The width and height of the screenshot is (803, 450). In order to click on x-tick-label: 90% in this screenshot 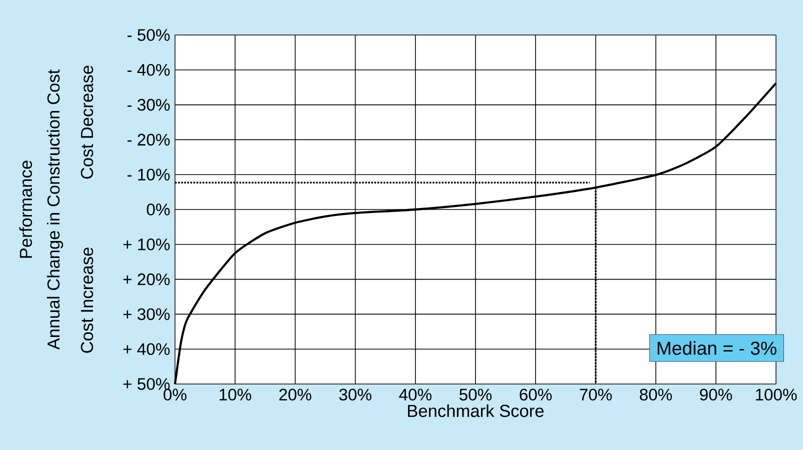, I will do `click(716, 394)`.